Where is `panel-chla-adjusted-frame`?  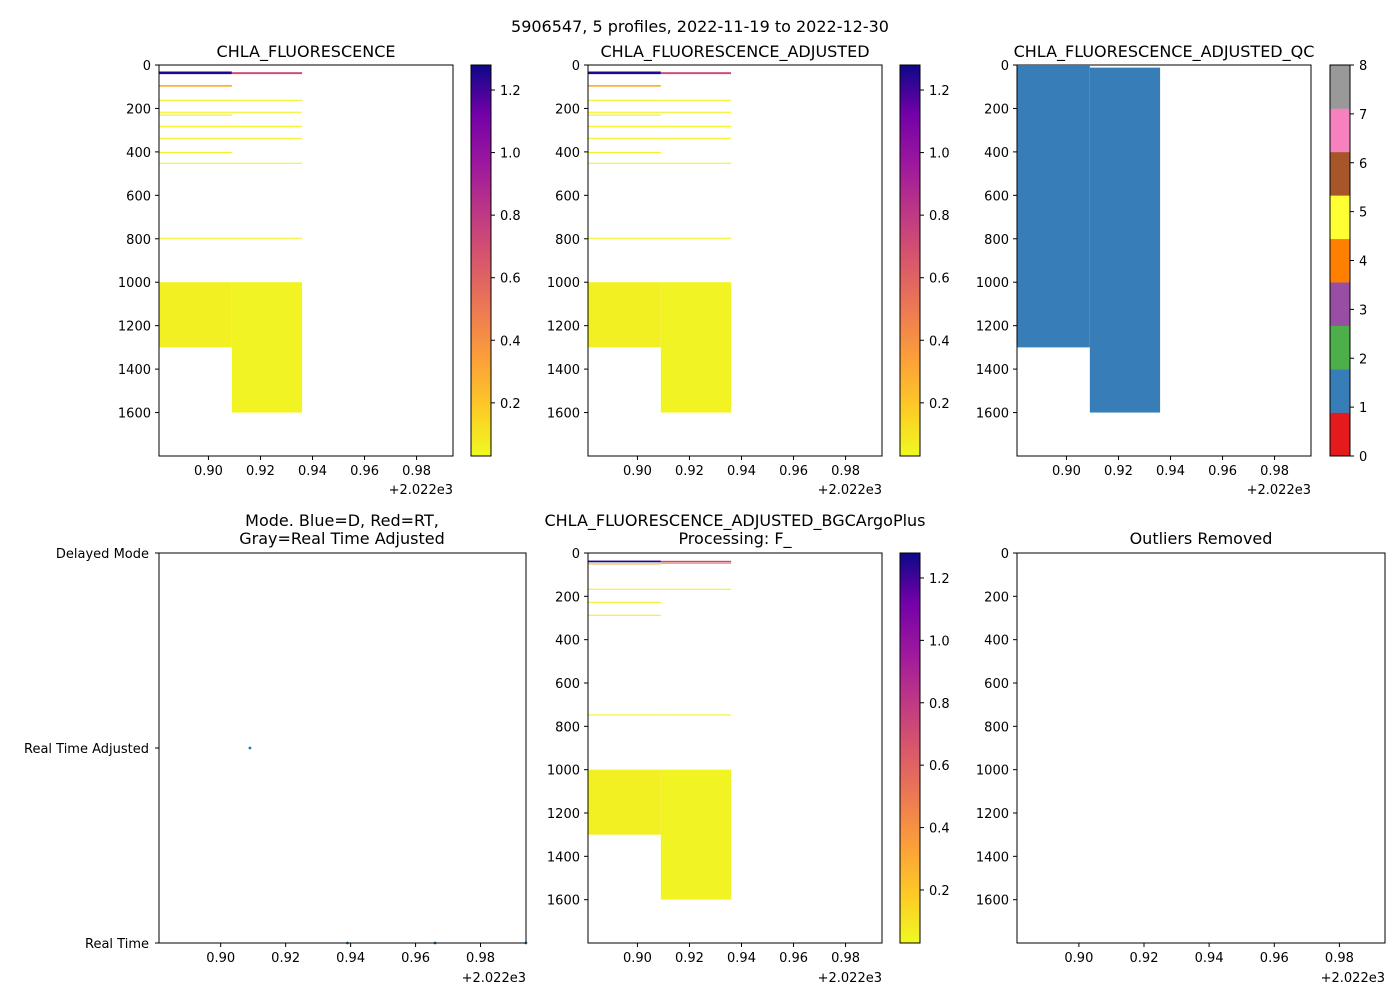 panel-chla-adjusted-frame is located at coordinates (735, 260).